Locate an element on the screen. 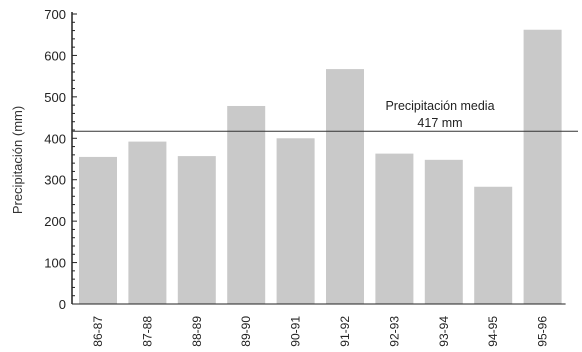 The height and width of the screenshot is (352, 582). y-tick-label: 600 is located at coordinates (55, 55).